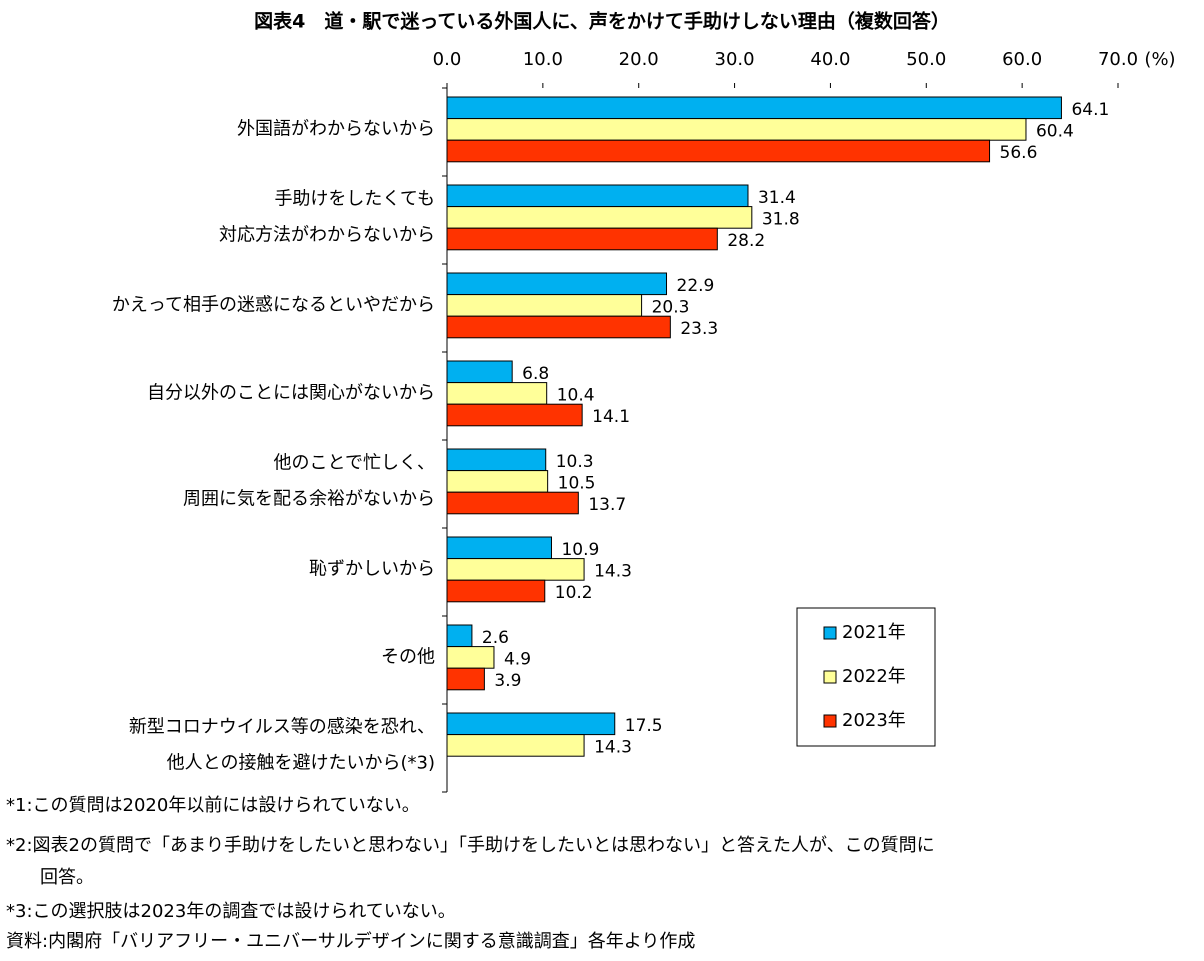 Image resolution: width=1204 pixels, height=961 pixels. What do you see at coordinates (699, 329) in the screenshot?
I see `value-label: 23.3` at bounding box center [699, 329].